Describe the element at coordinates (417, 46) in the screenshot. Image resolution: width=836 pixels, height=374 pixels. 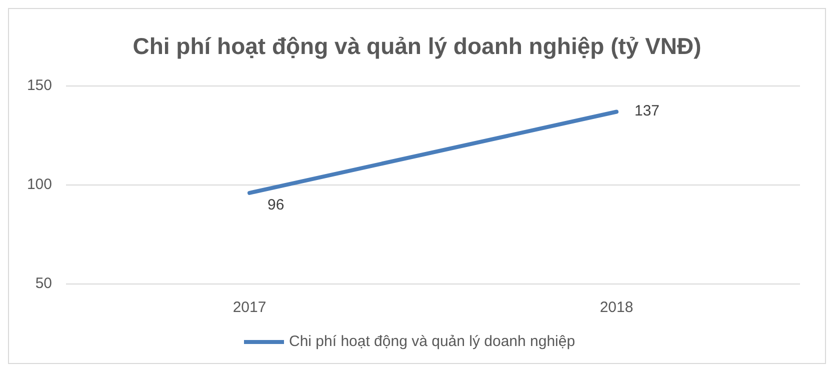
I see `chart-title: Chi phí hoạt động và quản lý doanh nghiệp (tỷ VNĐ)` at that location.